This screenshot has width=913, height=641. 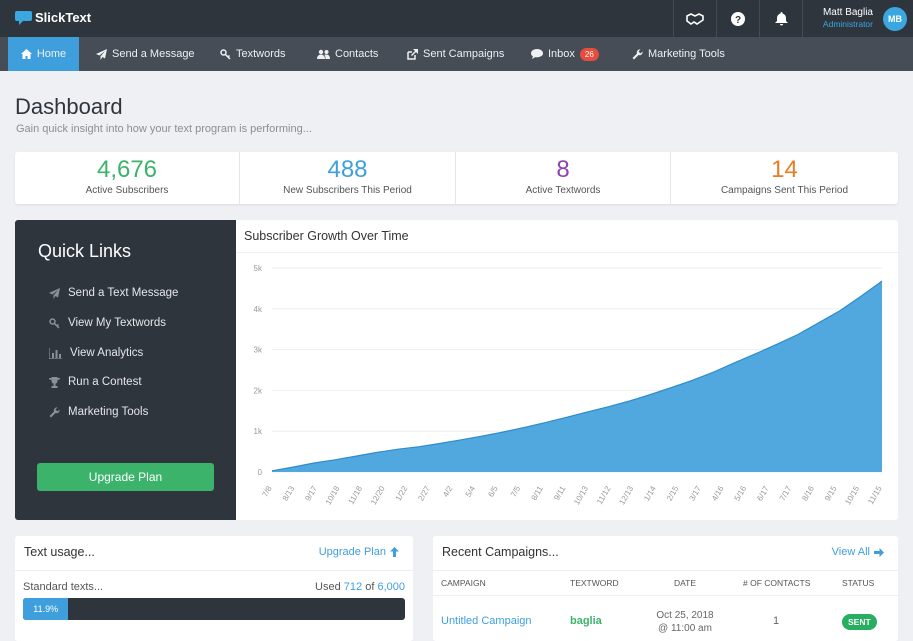 I want to click on x-tick-label: 10/15, so click(x=852, y=495).